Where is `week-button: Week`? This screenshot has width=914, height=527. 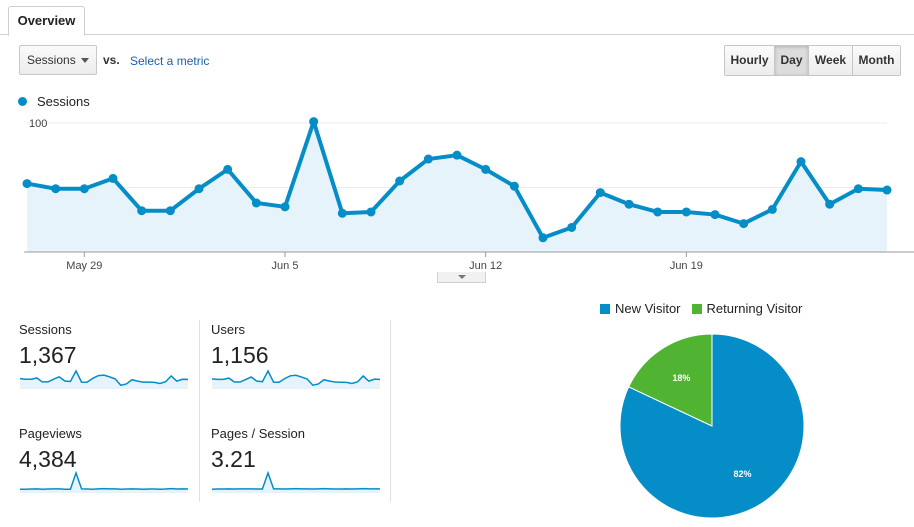
week-button: Week is located at coordinates (831, 60).